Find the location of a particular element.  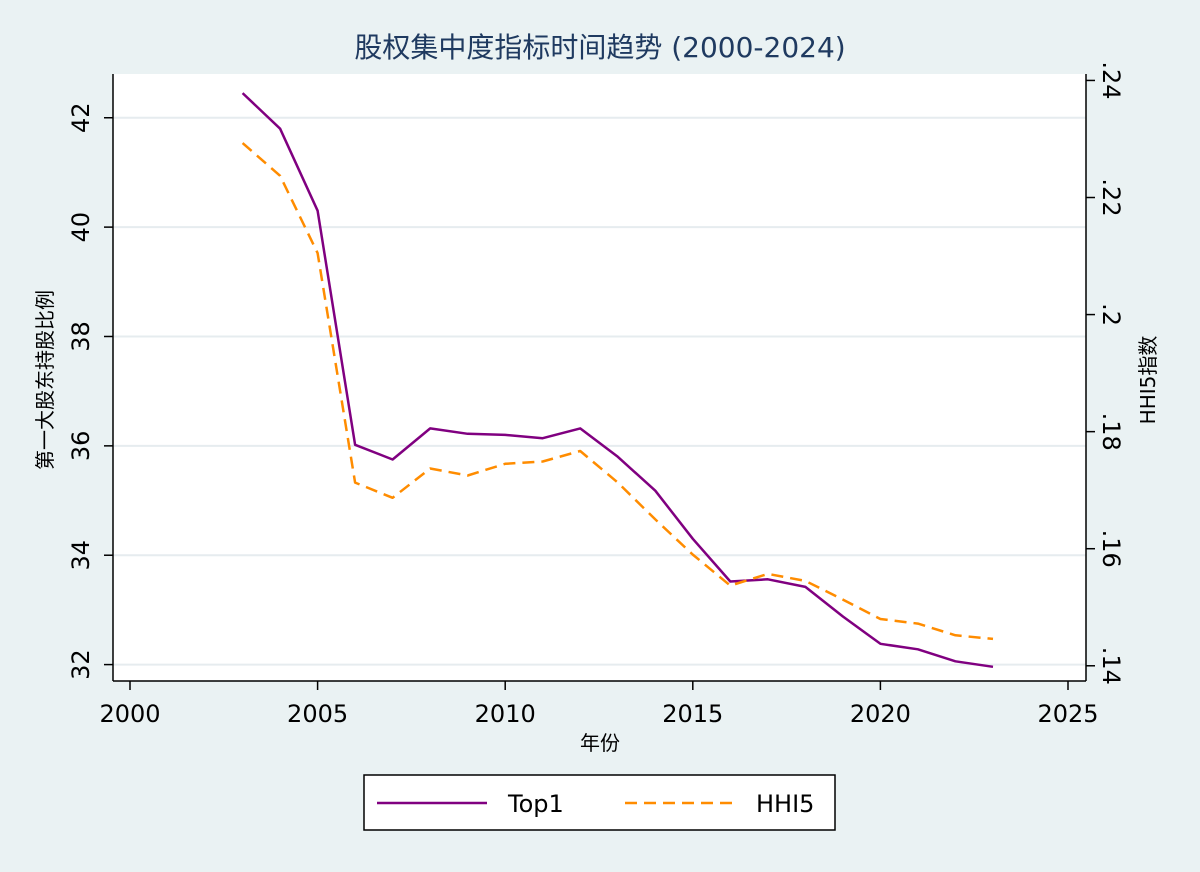

y-left-tick-label: 40 is located at coordinates (81, 227).